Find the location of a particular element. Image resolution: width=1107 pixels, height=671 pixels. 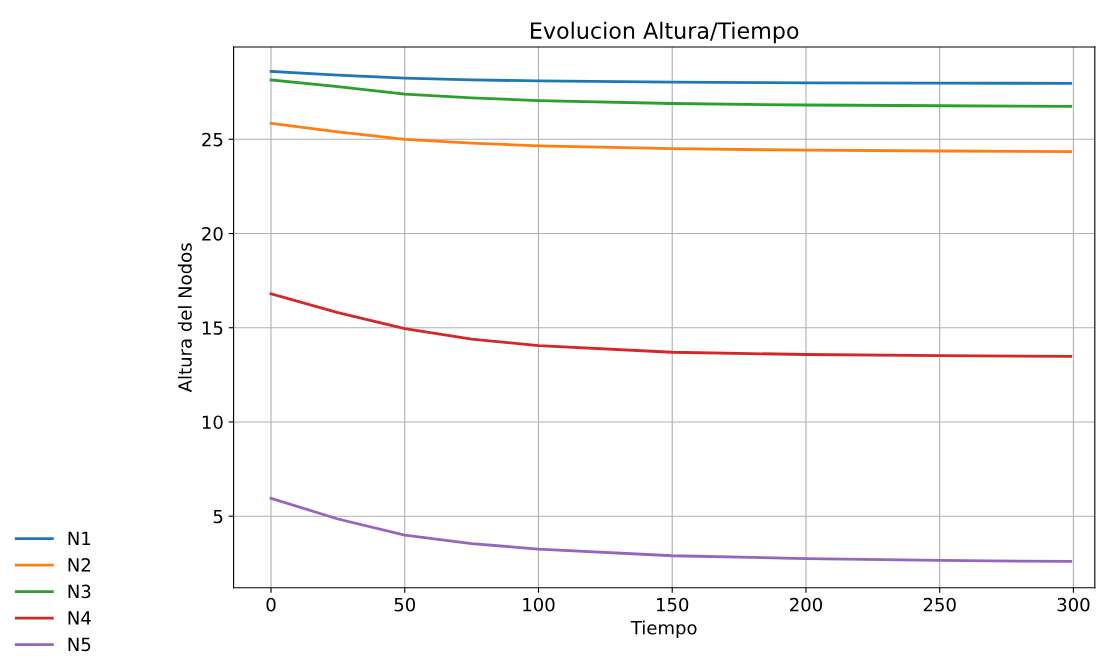

y-tick-label: 10 is located at coordinates (212, 422).